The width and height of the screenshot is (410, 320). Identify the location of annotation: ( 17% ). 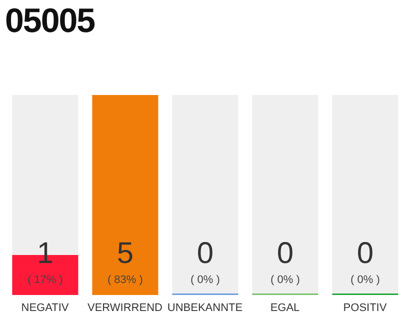
(45, 280).